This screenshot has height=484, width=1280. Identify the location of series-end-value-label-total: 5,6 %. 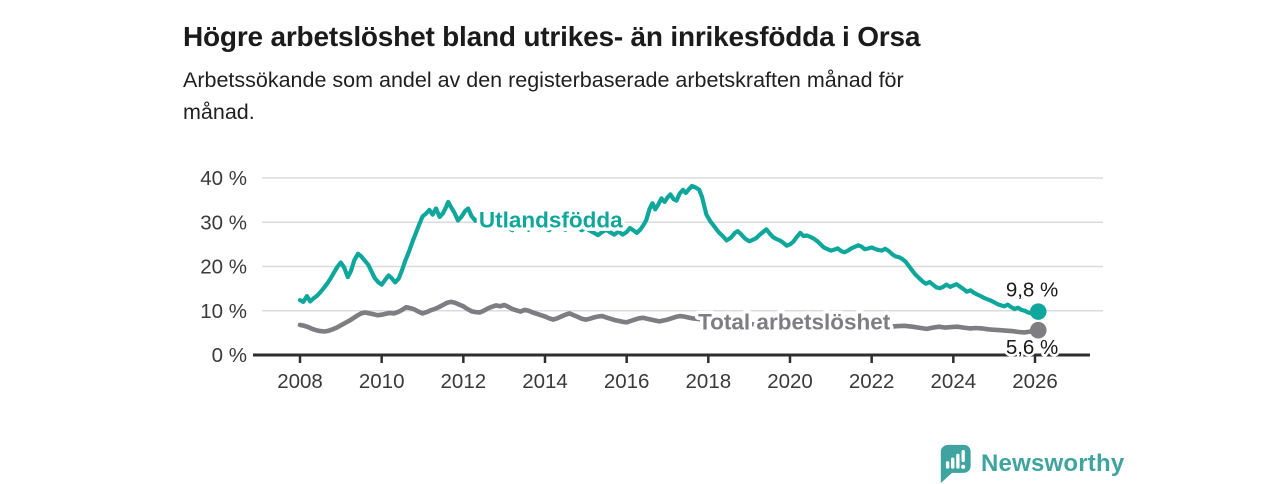
(1032, 347).